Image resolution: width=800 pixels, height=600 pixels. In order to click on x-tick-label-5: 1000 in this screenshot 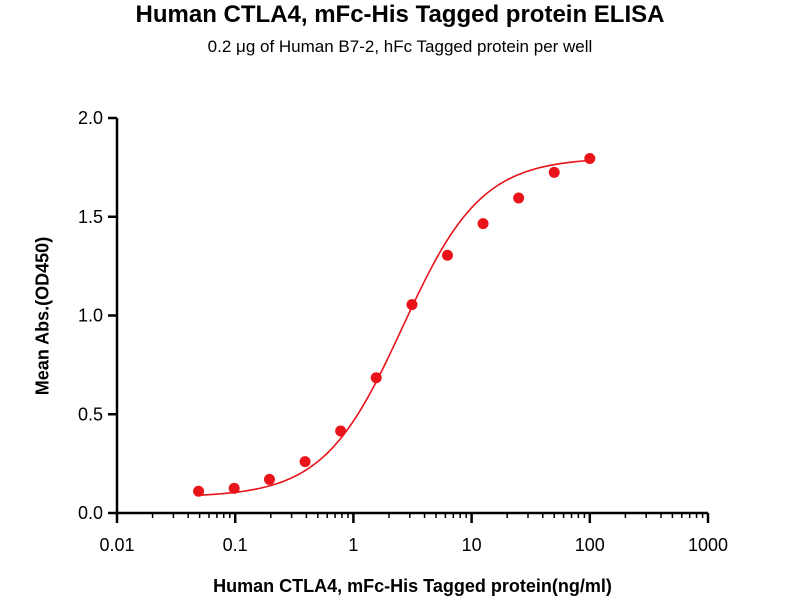, I will do `click(708, 545)`.